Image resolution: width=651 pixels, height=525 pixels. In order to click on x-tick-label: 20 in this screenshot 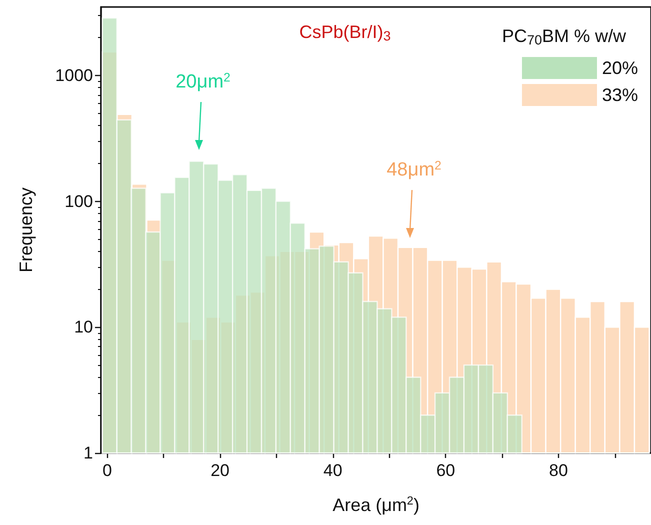, I will do `click(220, 470)`.